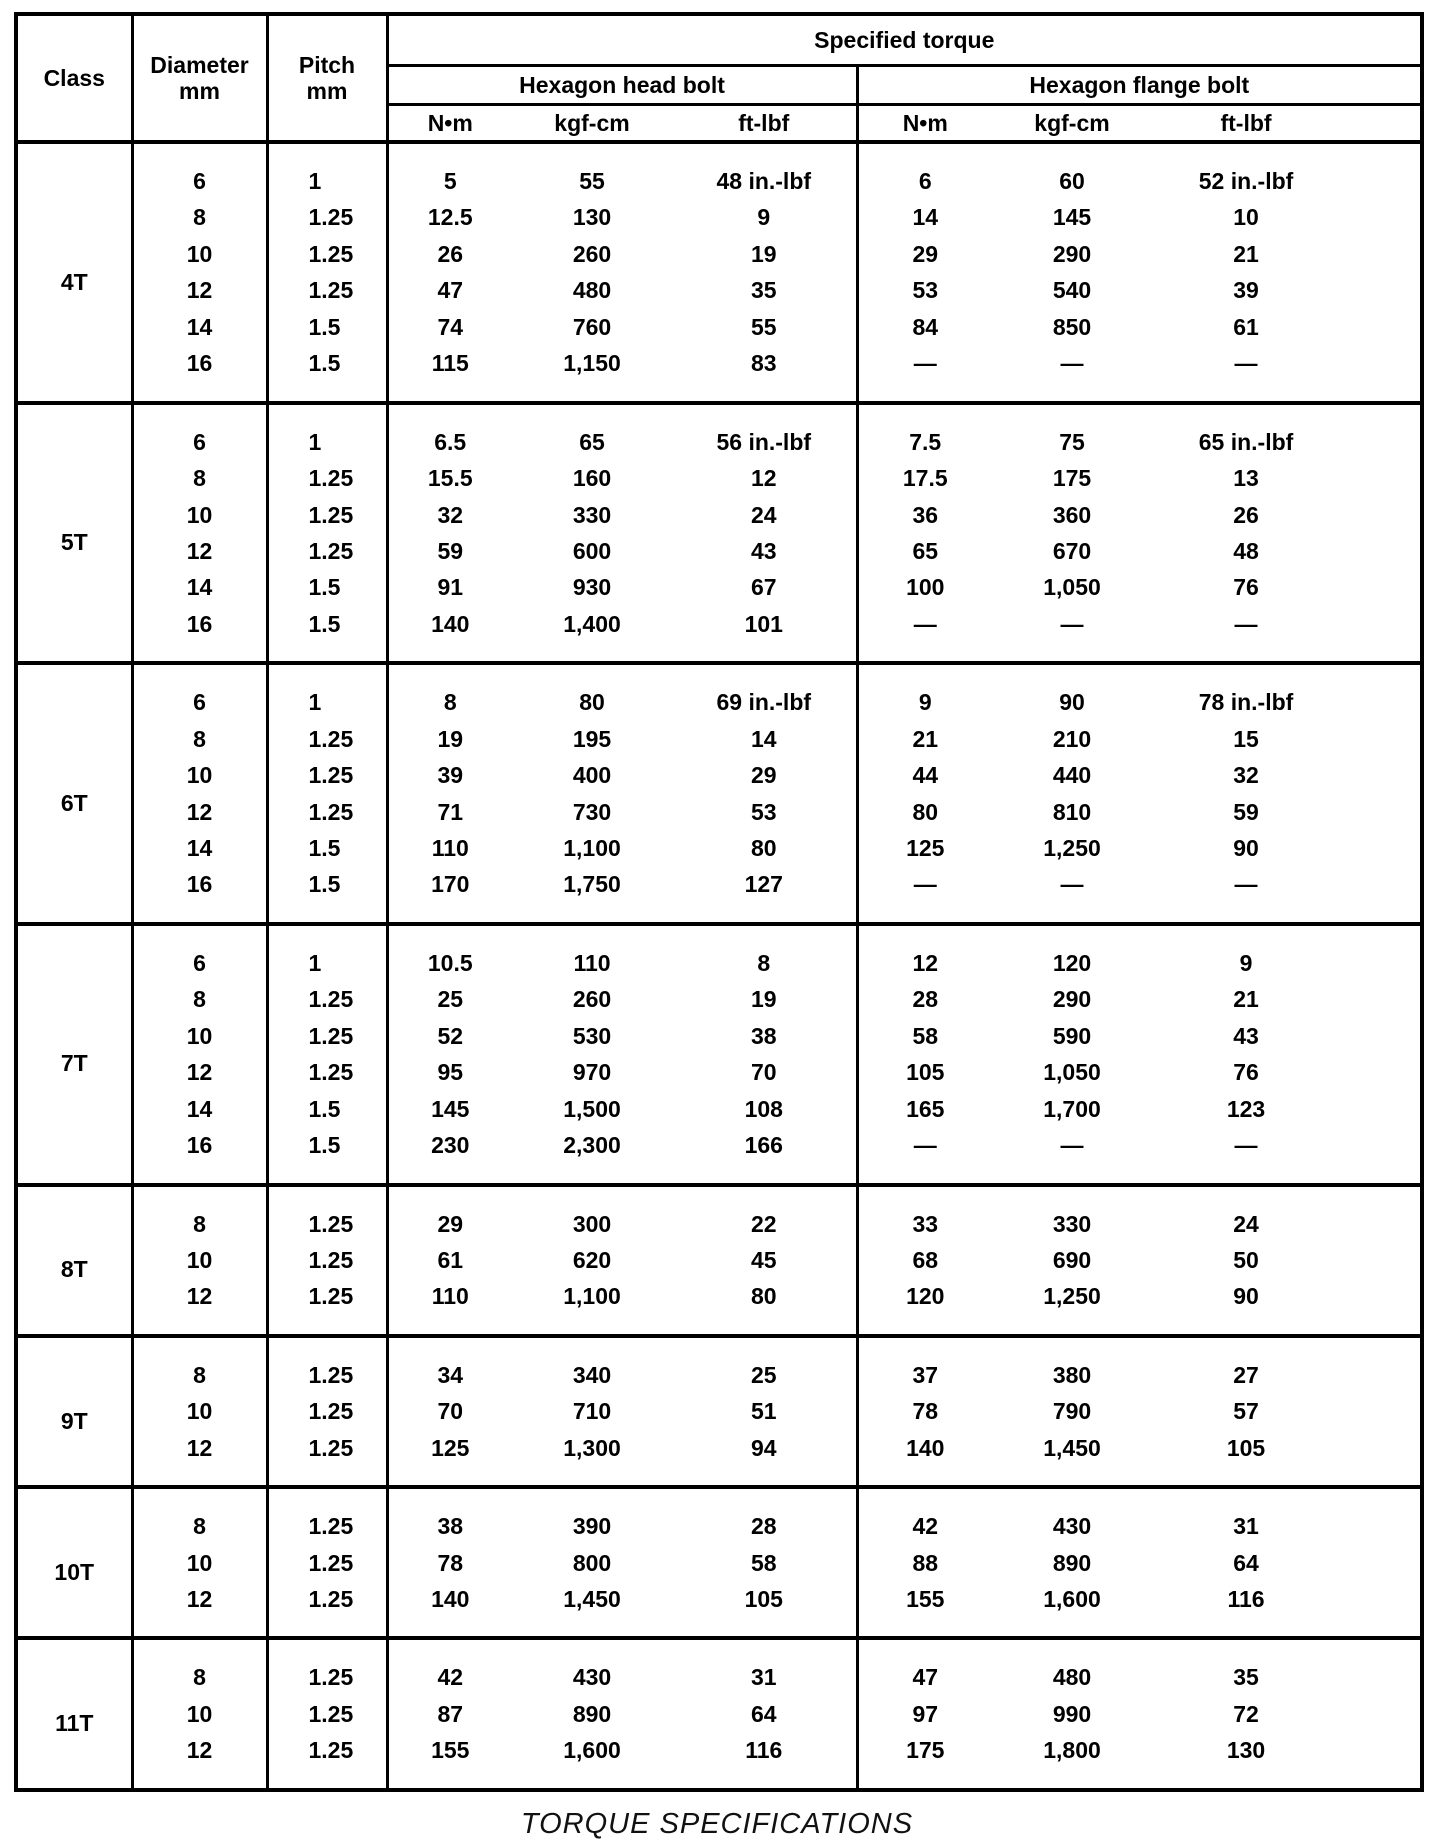 The width and height of the screenshot is (1456, 1841). I want to click on flange-ftlbf-cell: 10, so click(1246, 217).